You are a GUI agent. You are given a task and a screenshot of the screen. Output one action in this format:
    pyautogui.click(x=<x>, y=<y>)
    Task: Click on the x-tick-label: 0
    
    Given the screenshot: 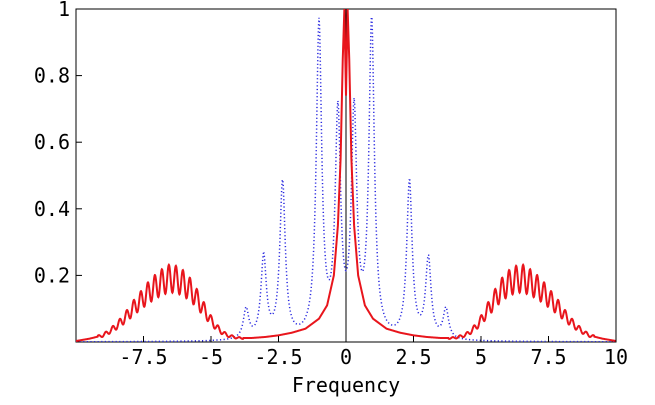 What is the action you would take?
    pyautogui.click(x=346, y=357)
    